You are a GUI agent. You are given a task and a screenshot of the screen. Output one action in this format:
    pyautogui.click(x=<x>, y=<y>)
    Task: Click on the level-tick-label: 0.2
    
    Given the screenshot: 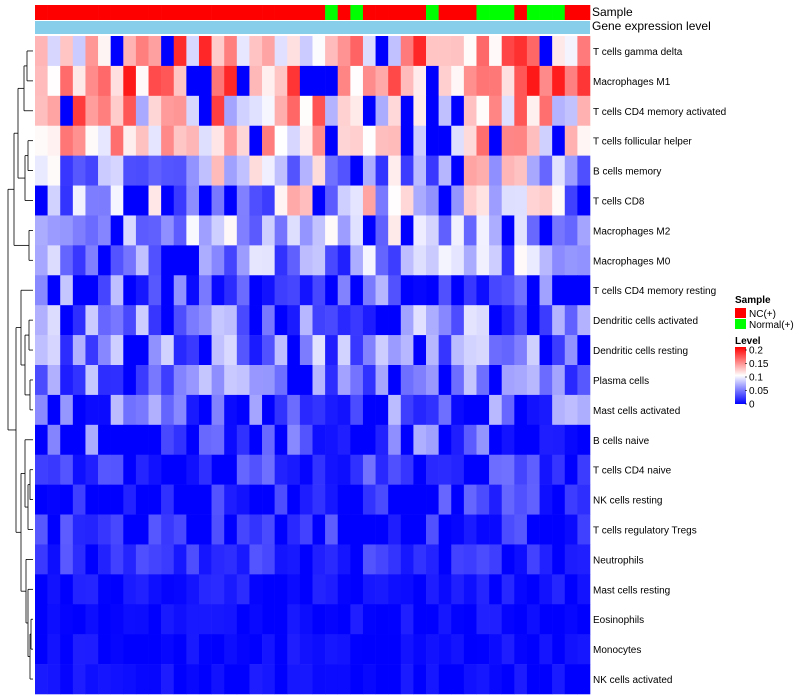 What is the action you would take?
    pyautogui.click(x=756, y=351)
    